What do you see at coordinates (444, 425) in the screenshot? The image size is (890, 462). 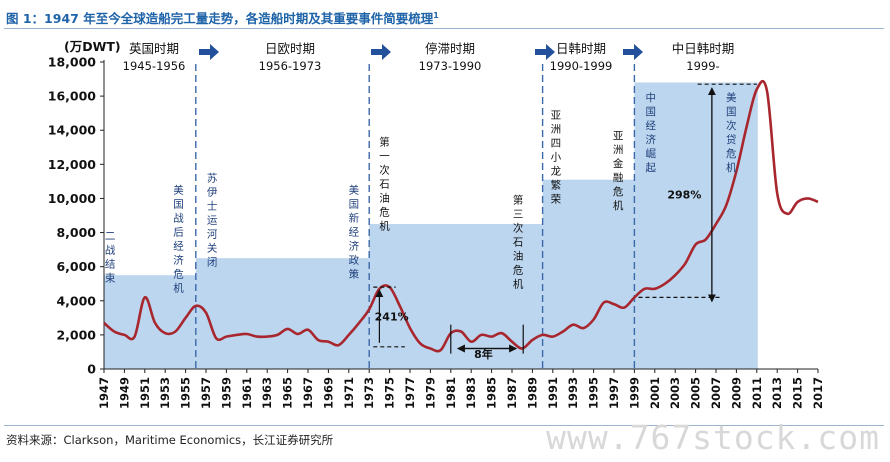 I see `source-rule` at bounding box center [444, 425].